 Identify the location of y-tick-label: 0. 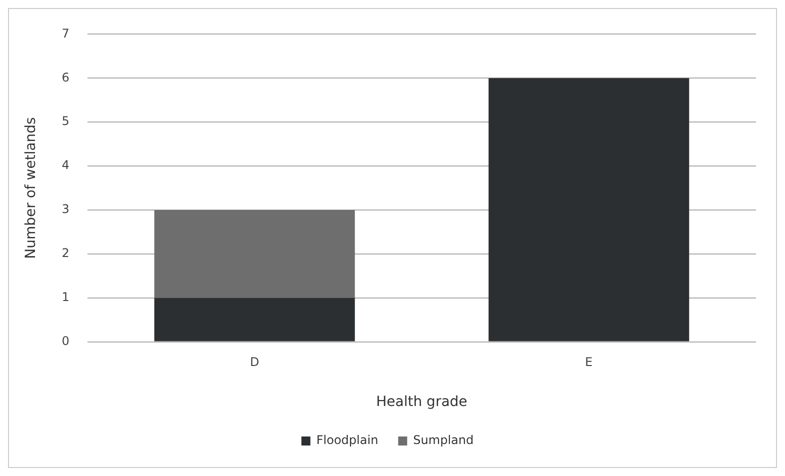
(66, 341).